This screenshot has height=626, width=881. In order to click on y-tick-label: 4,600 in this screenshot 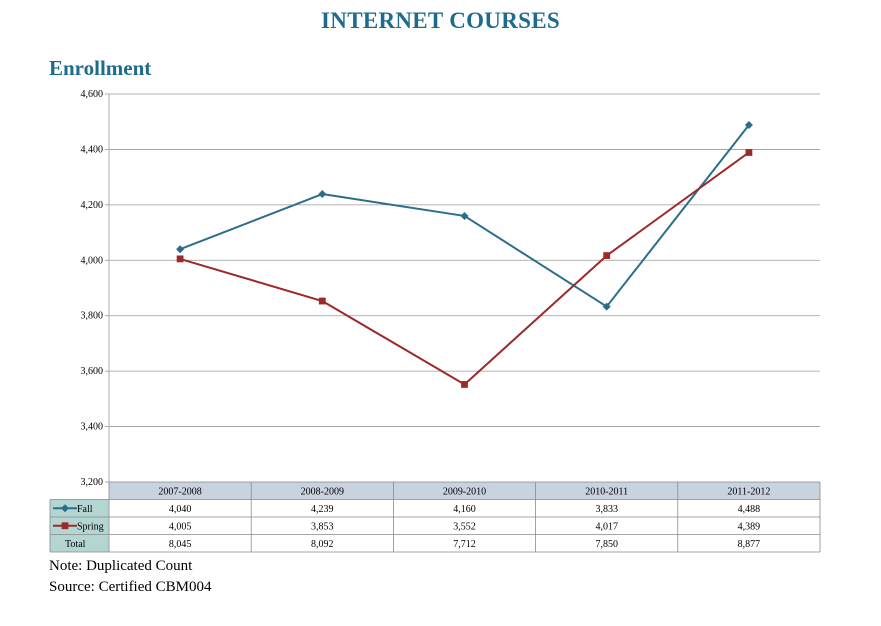, I will do `click(92, 94)`.